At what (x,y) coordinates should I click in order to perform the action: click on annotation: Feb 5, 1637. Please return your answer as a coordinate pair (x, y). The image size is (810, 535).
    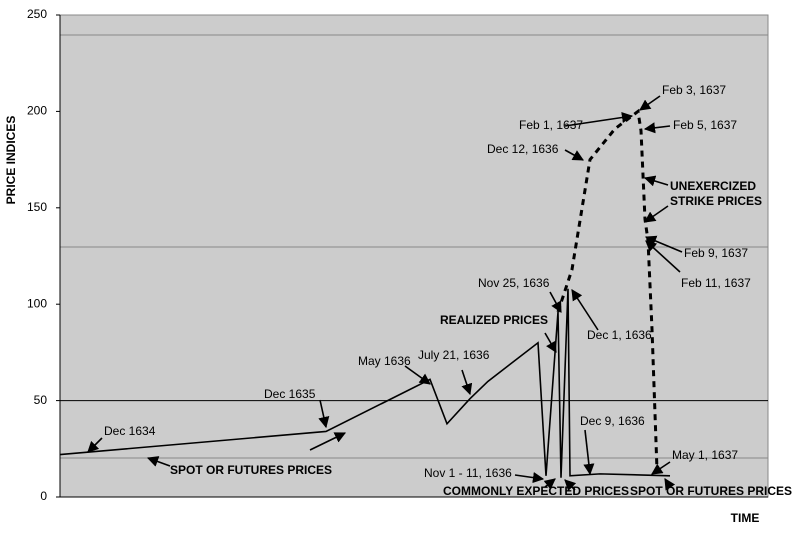
    Looking at the image, I should click on (705, 125).